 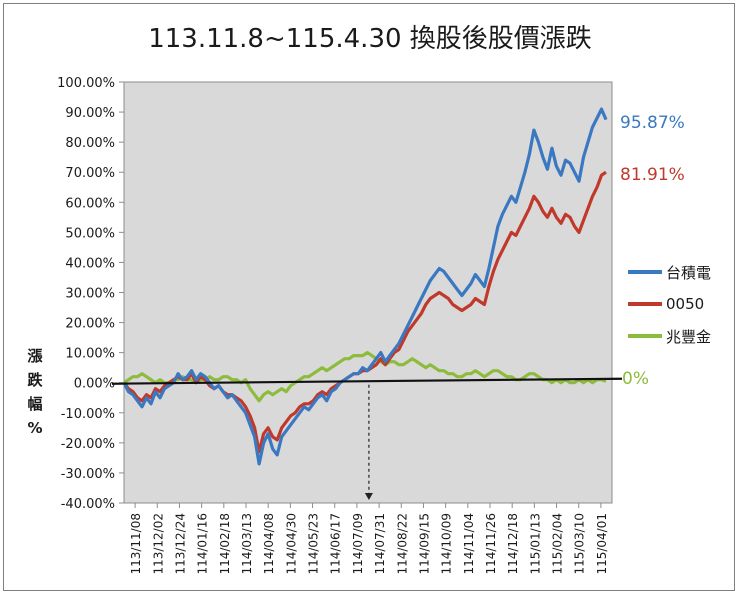 What do you see at coordinates (402, 544) in the screenshot?
I see `x-tick-label: 114/08/22` at bounding box center [402, 544].